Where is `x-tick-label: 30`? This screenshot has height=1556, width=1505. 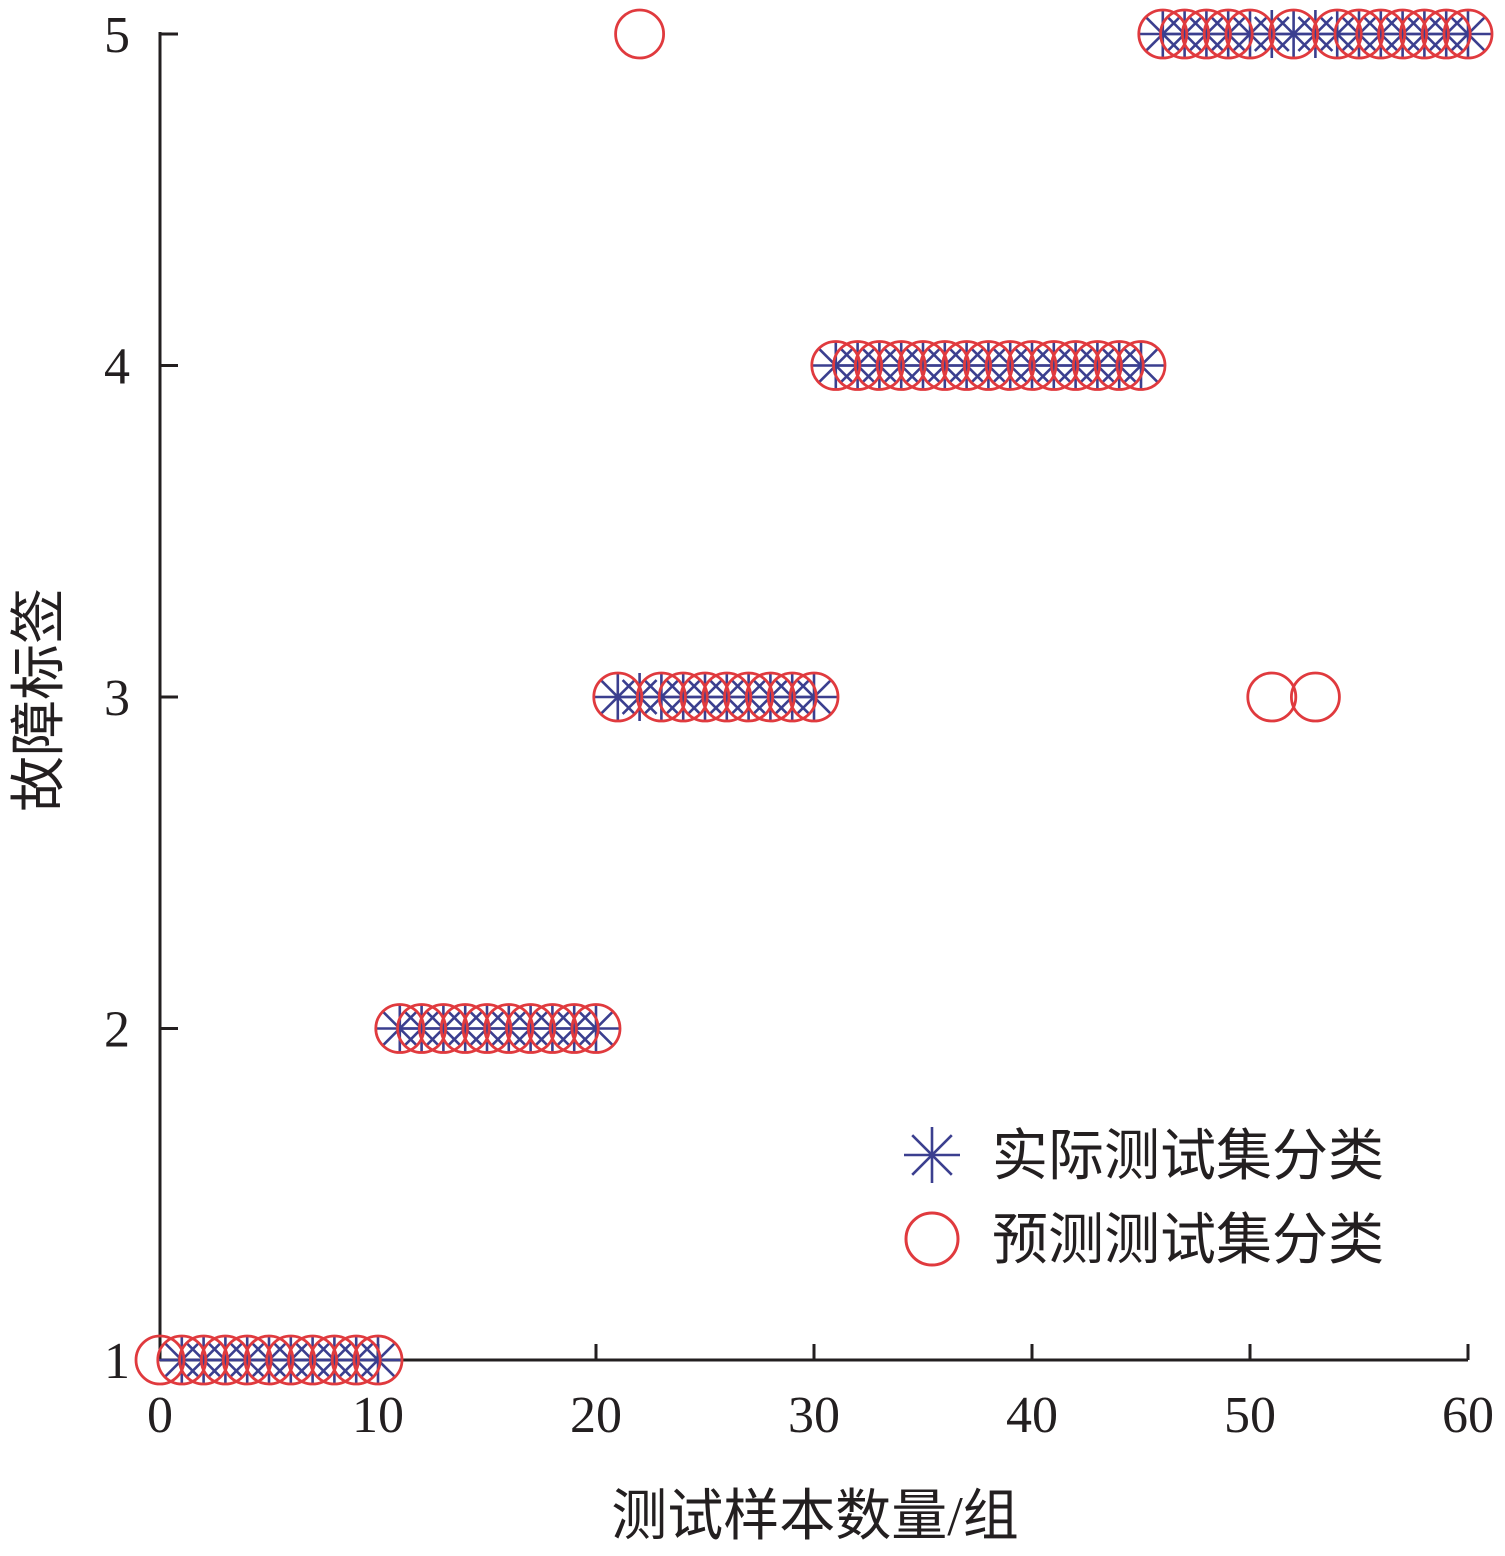 x-tick-label: 30 is located at coordinates (814, 1415).